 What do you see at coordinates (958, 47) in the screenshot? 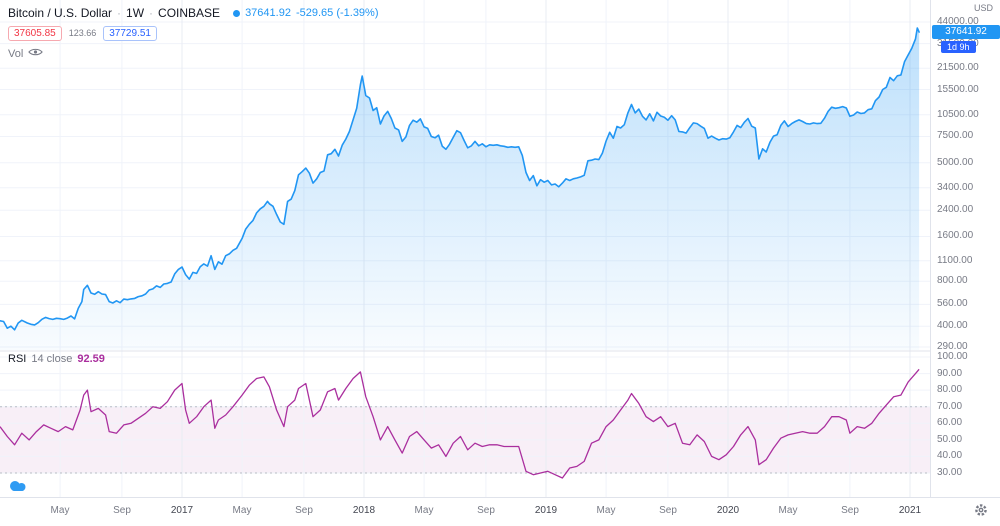
I see `bar-countdown-badge: 1d 9h` at bounding box center [958, 47].